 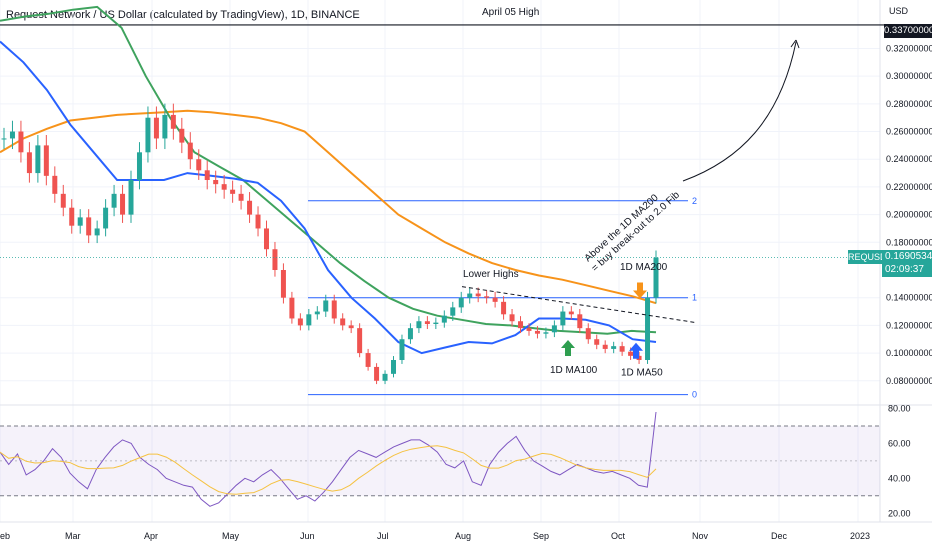 What do you see at coordinates (908, 31) in the screenshot?
I see `april-high-price-tag: 0.33700000` at bounding box center [908, 31].